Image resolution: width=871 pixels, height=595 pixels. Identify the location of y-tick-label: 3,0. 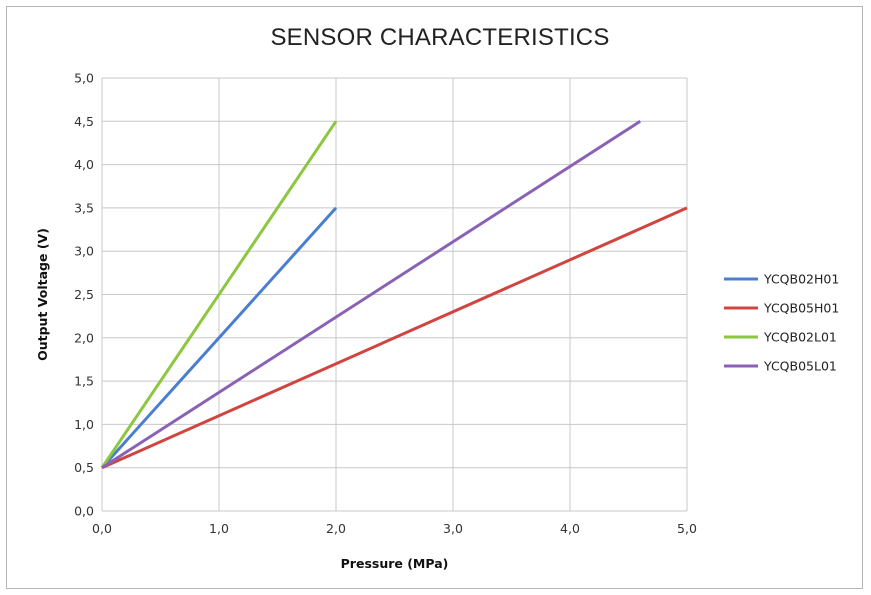
(84, 251).